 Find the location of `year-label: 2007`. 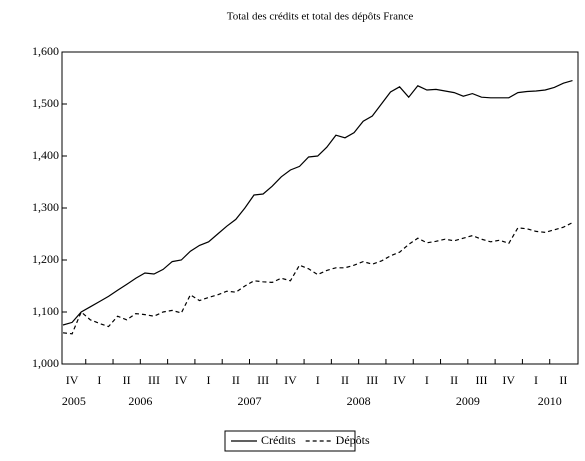

year-label: 2007 is located at coordinates (249, 401).